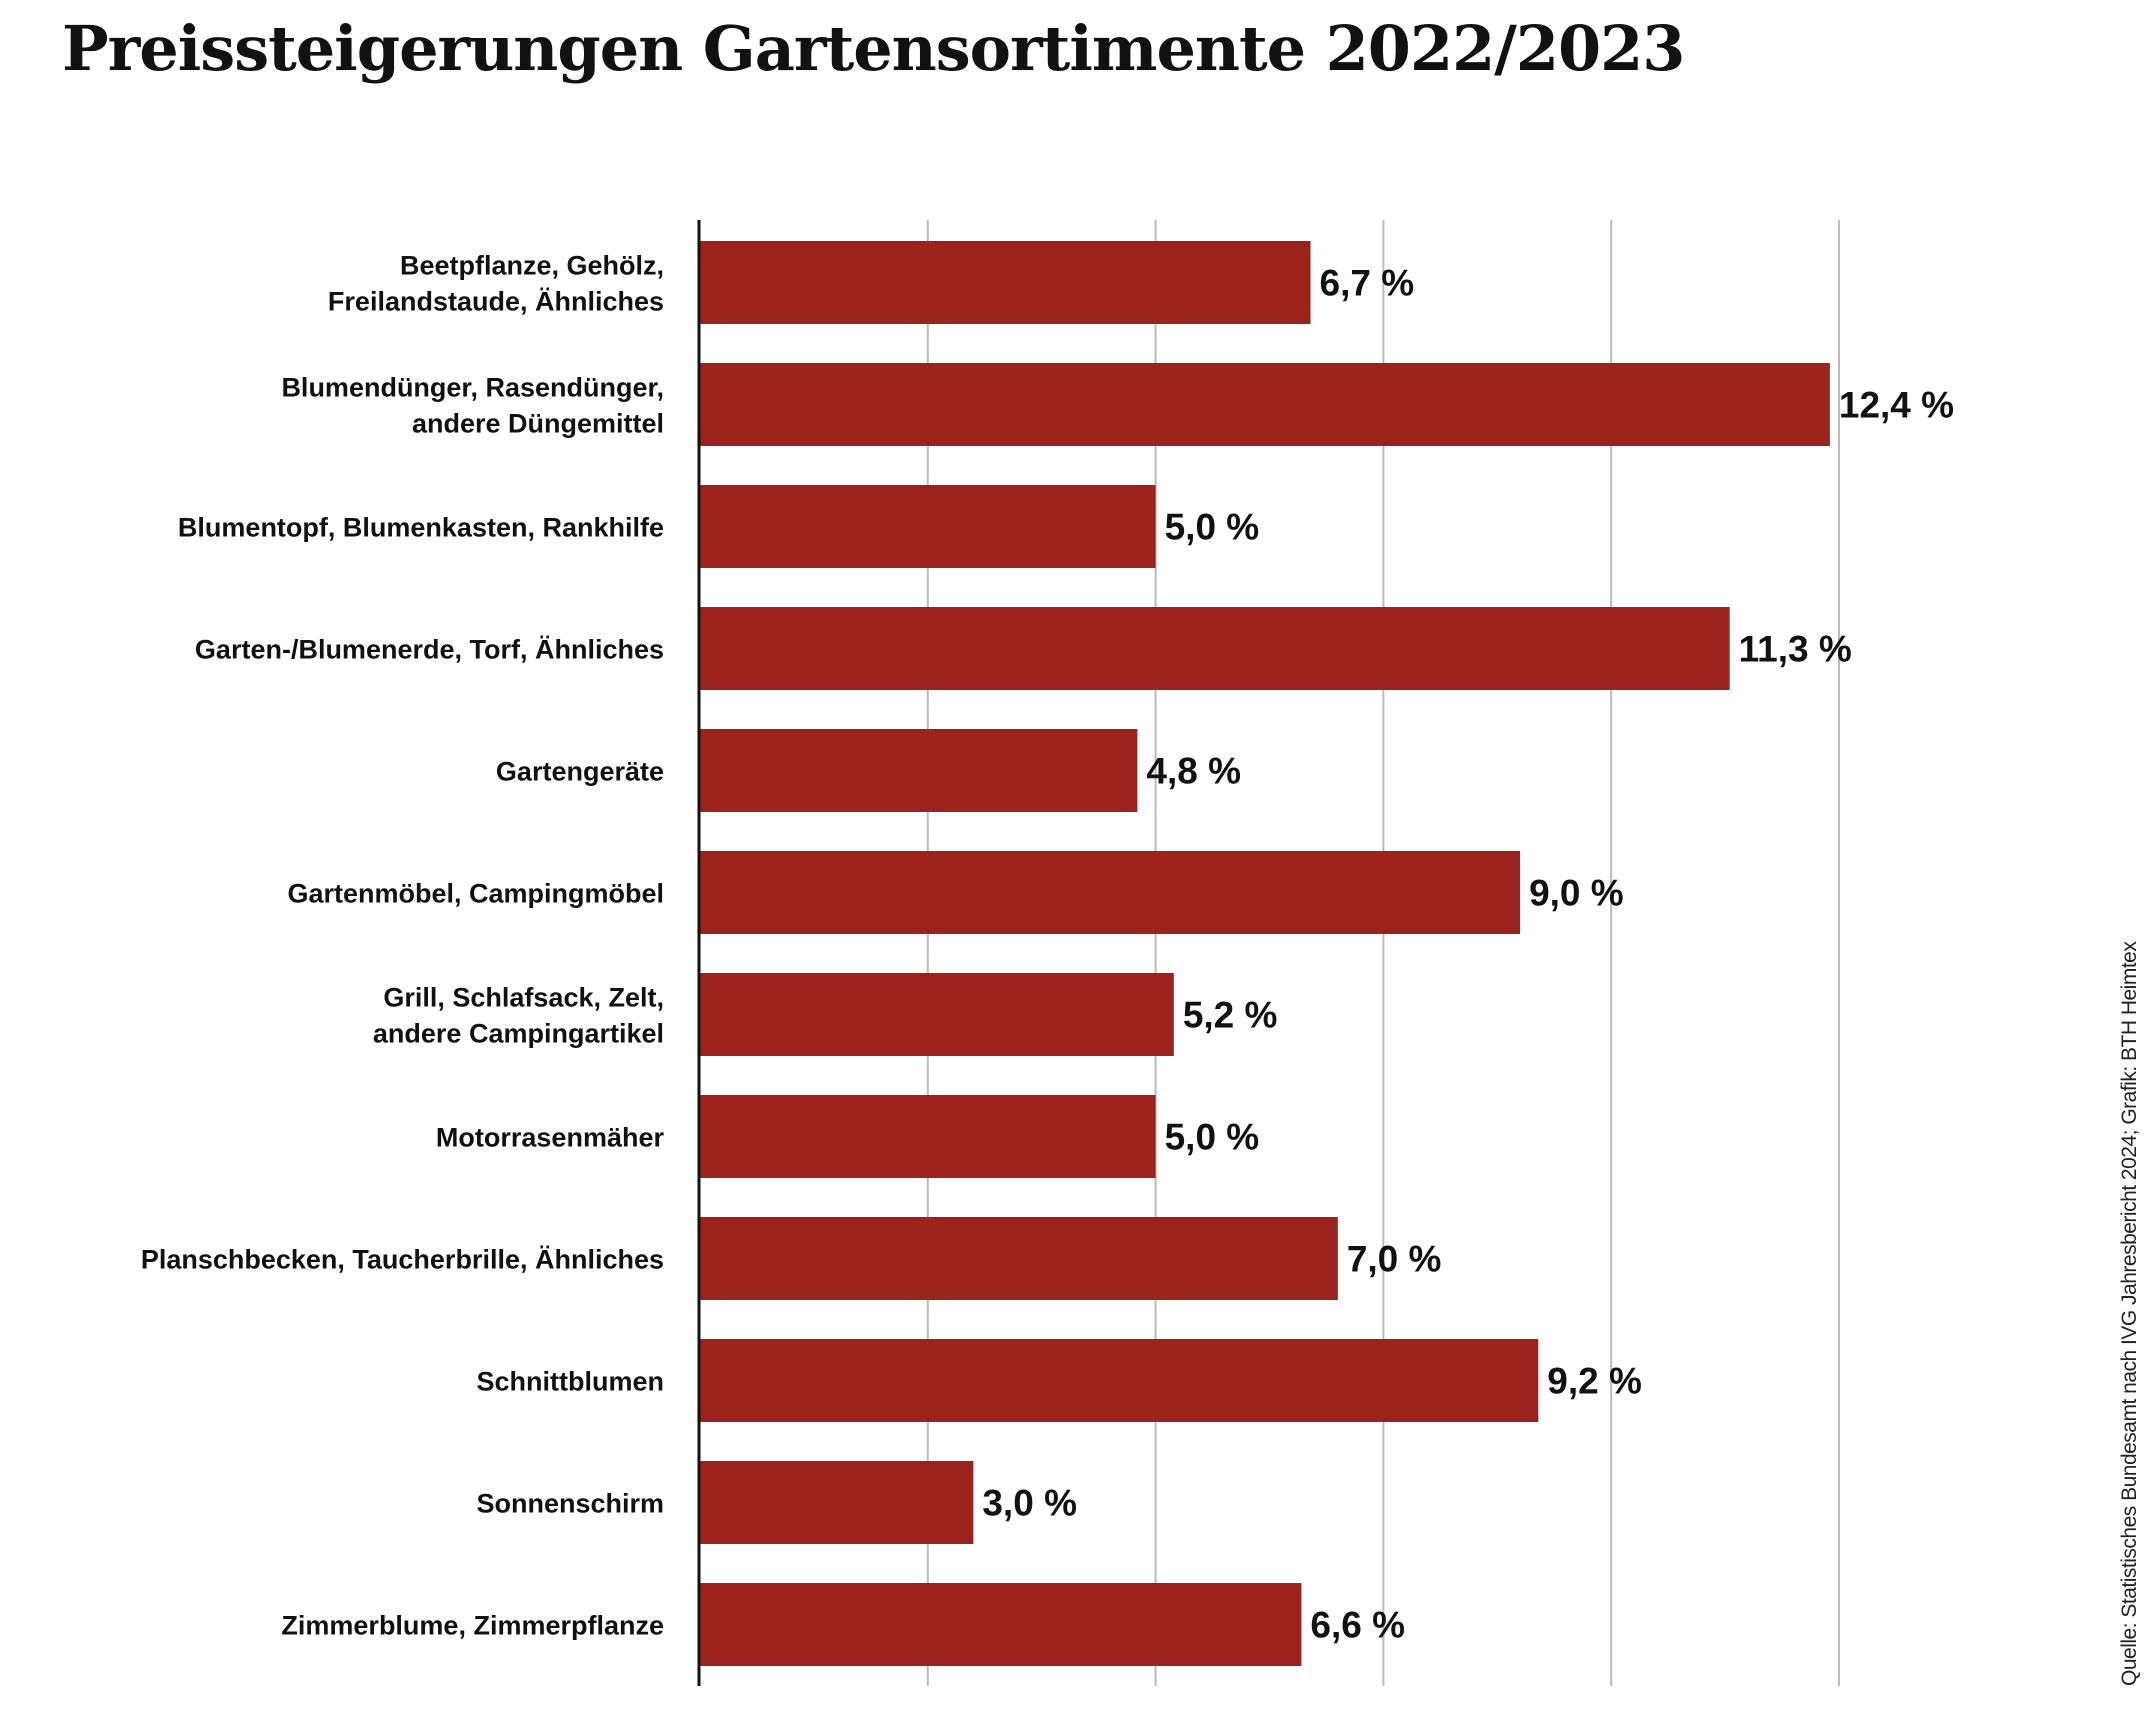 The image size is (2151, 1726). I want to click on value-label: 6,6 %, so click(1357, 1625).